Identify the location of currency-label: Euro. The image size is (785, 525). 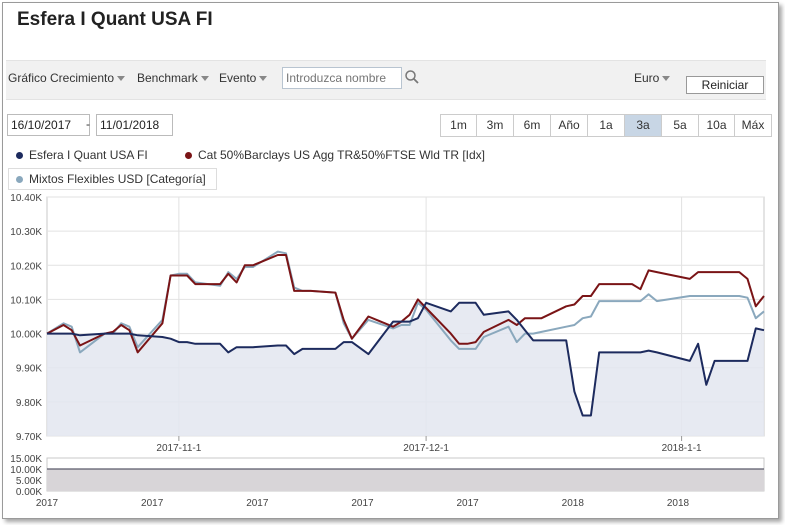
(647, 78).